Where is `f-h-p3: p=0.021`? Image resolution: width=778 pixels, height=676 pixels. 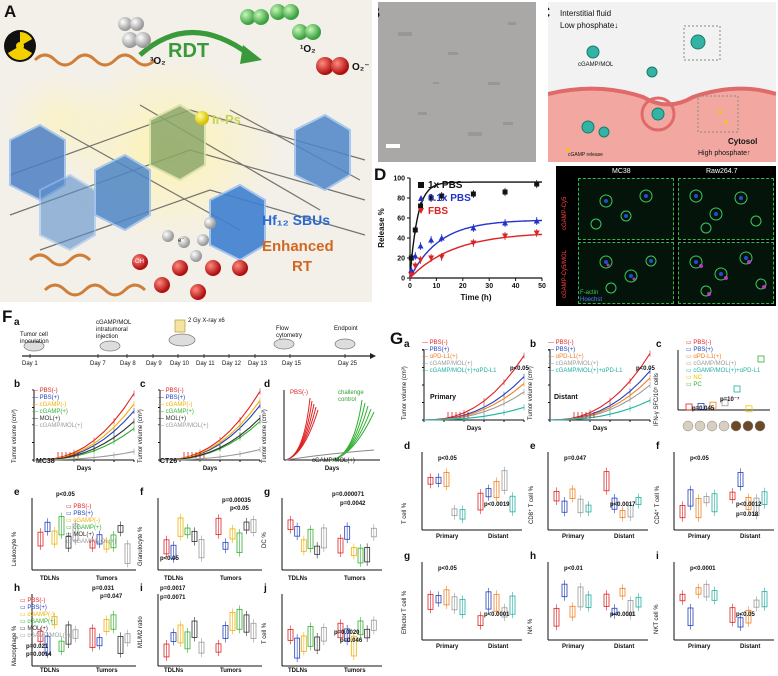 f-h-p3: p=0.021 is located at coordinates (37, 647).